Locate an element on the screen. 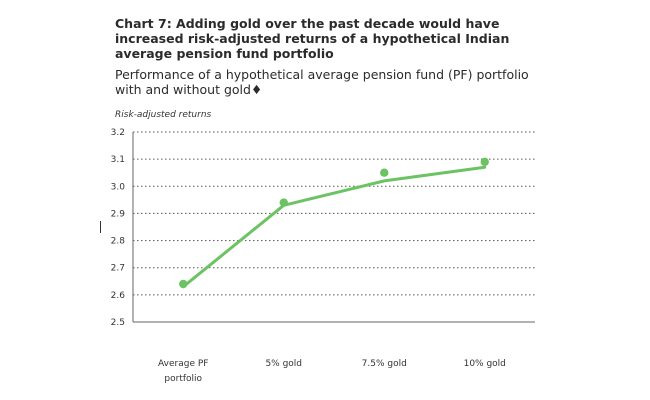 The width and height of the screenshot is (650, 400). x-tick-label: 7.5% gold is located at coordinates (384, 364).